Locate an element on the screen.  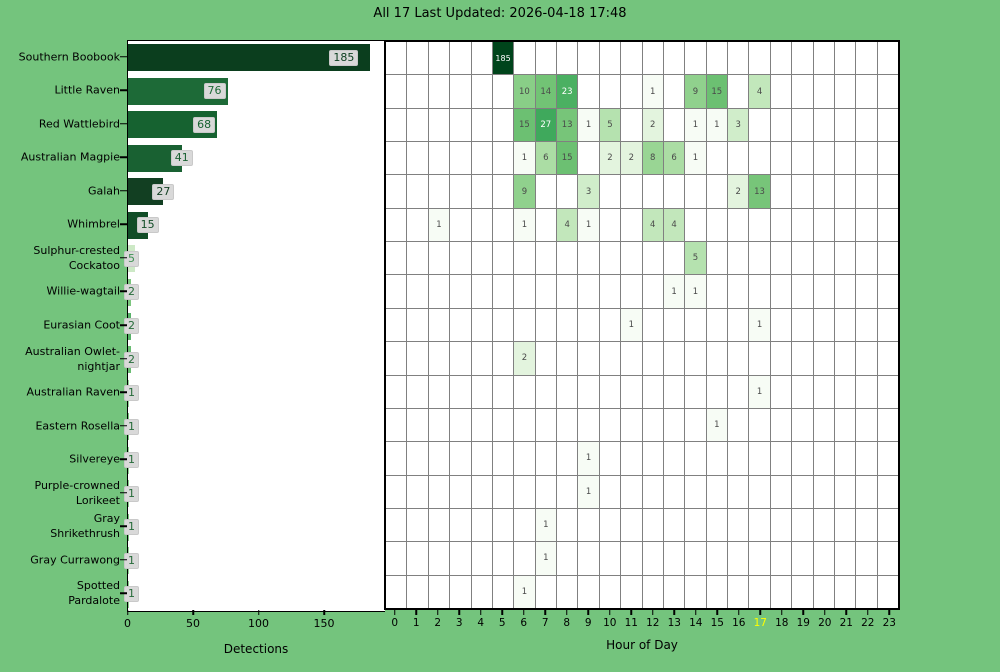
heatmap-cell: 4 is located at coordinates (759, 91).